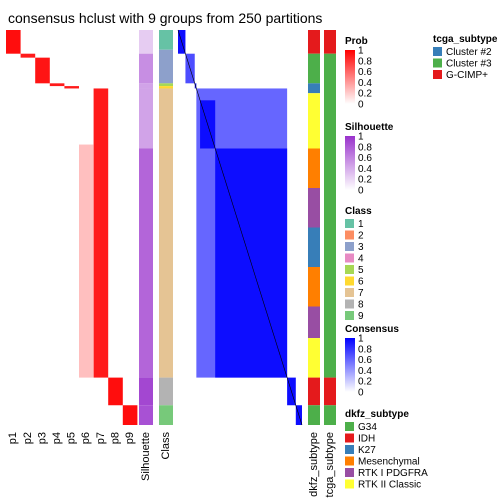  Describe the element at coordinates (115, 438) in the screenshot. I see `column-label-p8: p8` at that location.